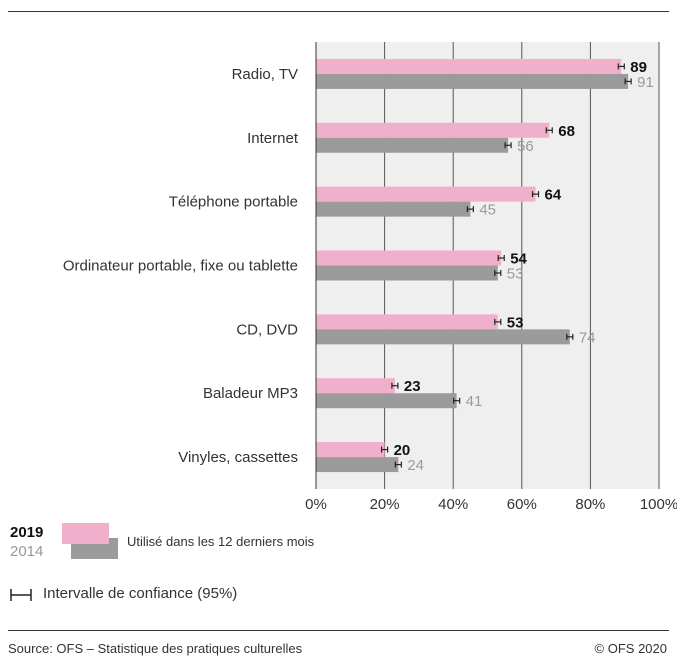 Image resolution: width=677 pixels, height=659 pixels. What do you see at coordinates (630, 648) in the screenshot?
I see `copyright-note: © OFS 2020` at bounding box center [630, 648].